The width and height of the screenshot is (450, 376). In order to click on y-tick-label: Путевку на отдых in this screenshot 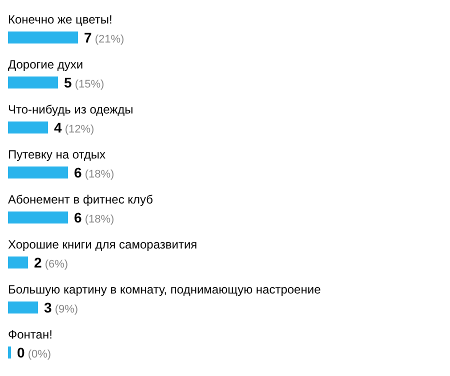, I will do `click(57, 155)`.